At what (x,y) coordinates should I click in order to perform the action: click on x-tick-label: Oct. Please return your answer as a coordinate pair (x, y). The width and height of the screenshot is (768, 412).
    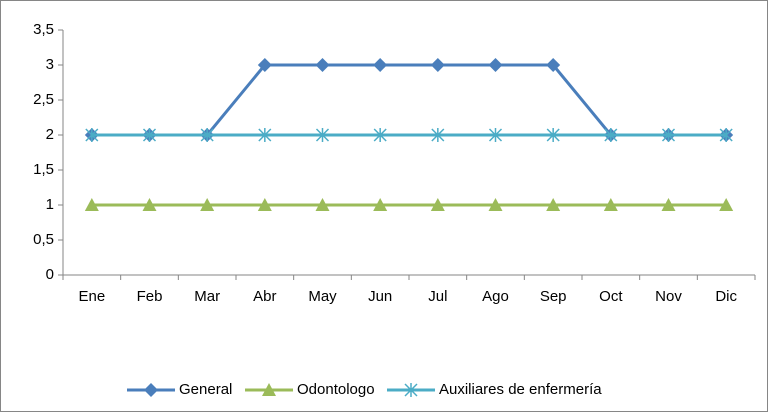
    Looking at the image, I should click on (611, 296).